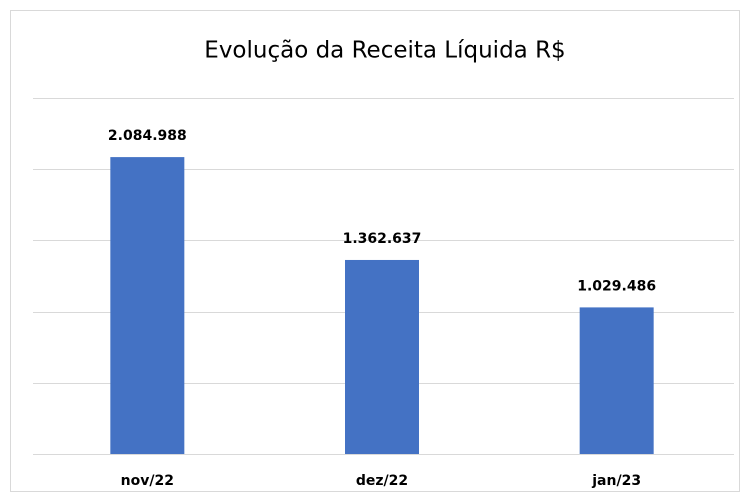 The image size is (750, 501). I want to click on x-tick-label: dez/22, so click(382, 481).